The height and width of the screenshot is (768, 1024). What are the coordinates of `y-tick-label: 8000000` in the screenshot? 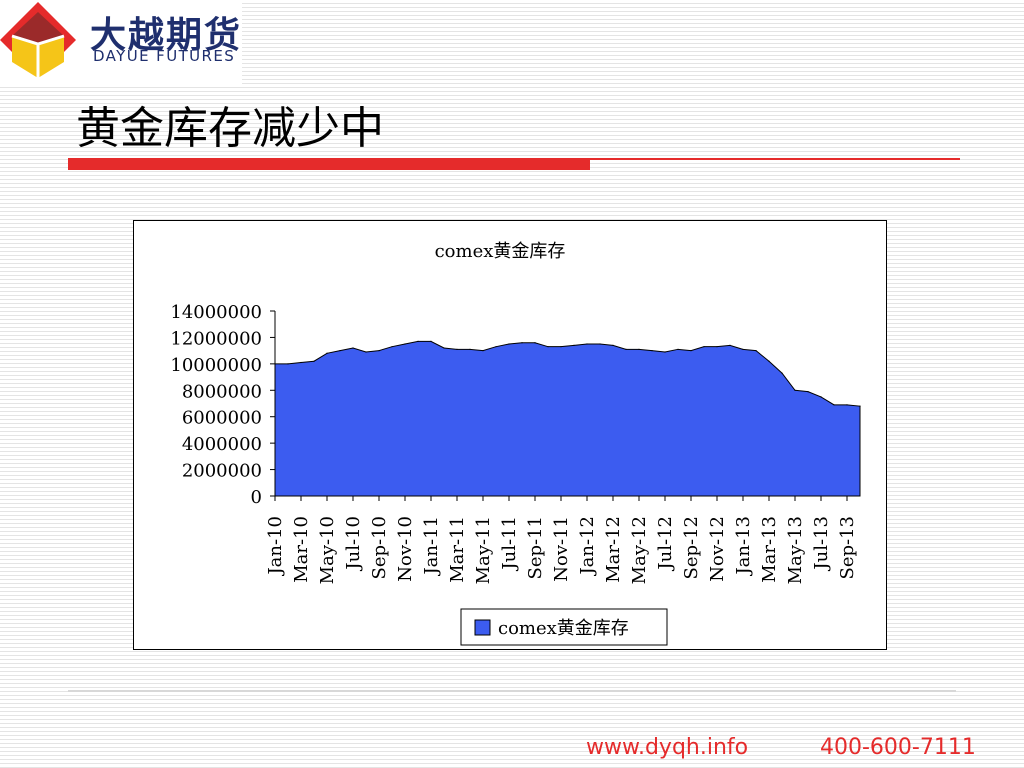 It's located at (222, 391).